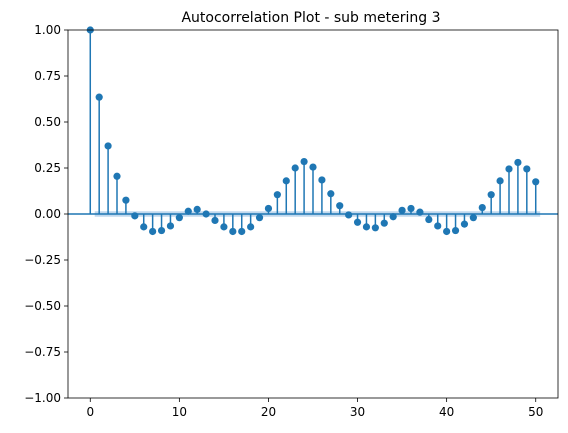 The height and width of the screenshot is (433, 568). What do you see at coordinates (42, 398) in the screenshot?
I see `y-tick-label: −1.00` at bounding box center [42, 398].